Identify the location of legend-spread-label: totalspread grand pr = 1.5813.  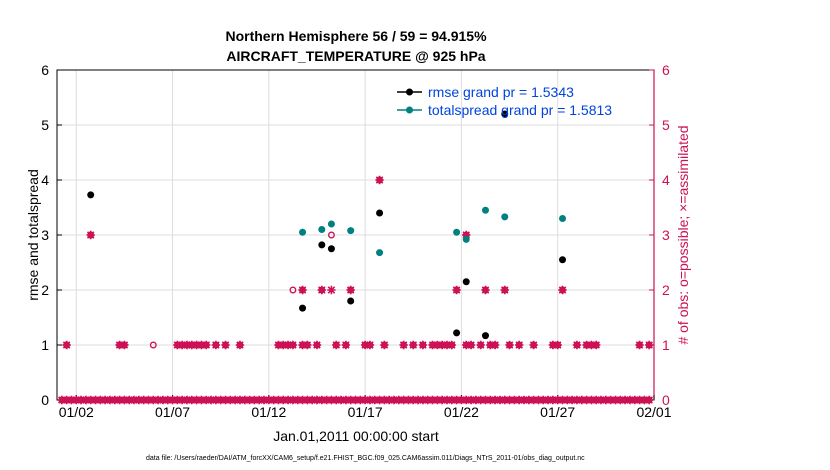
(520, 110).